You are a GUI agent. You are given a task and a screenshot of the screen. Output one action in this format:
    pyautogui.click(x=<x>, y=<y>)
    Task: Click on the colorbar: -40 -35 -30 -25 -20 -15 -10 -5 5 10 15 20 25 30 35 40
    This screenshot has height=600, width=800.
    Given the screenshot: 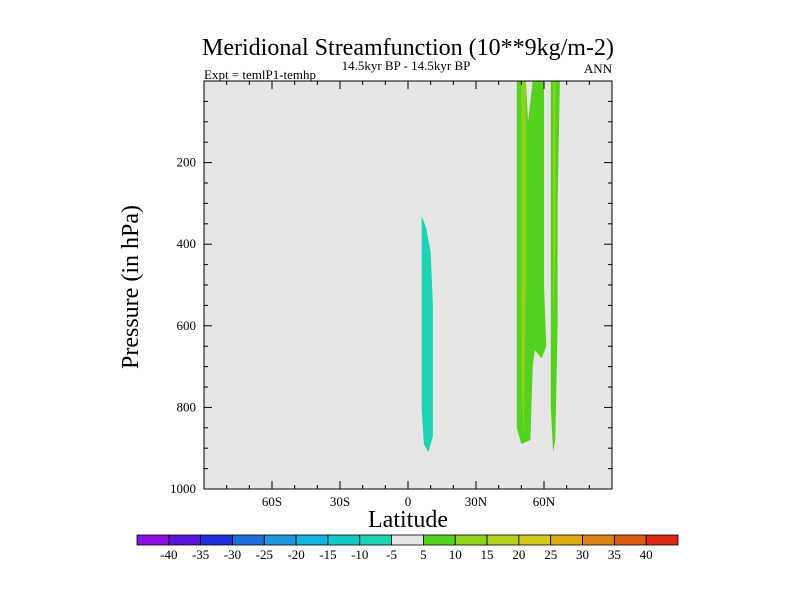 What is the action you would take?
    pyautogui.click(x=407, y=548)
    